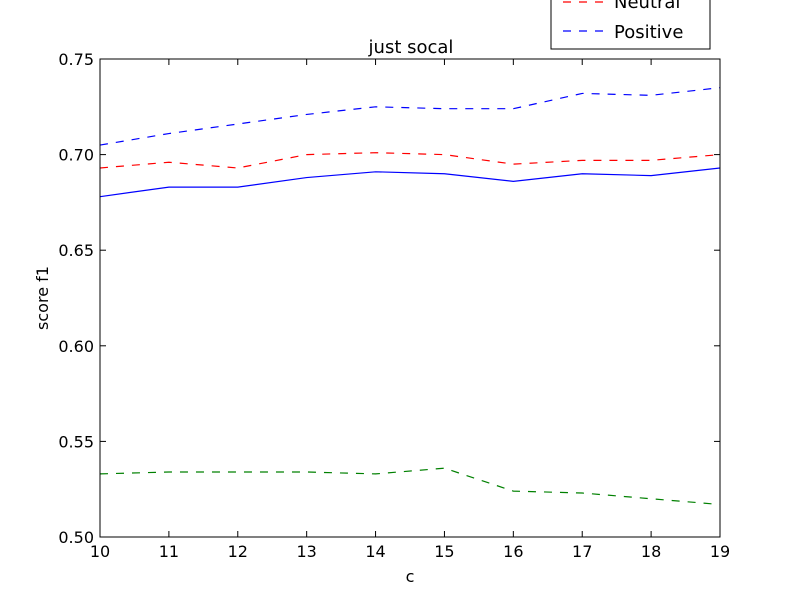 The height and width of the screenshot is (597, 800). Describe the element at coordinates (648, 32) in the screenshot. I see `legend-label-positive: Positive` at that location.